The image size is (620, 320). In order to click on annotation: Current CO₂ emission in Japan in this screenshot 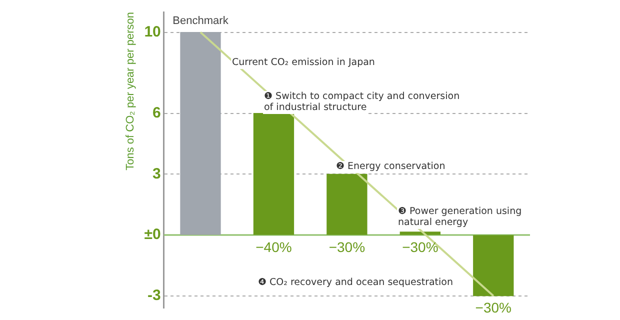, I will do `click(303, 62)`.